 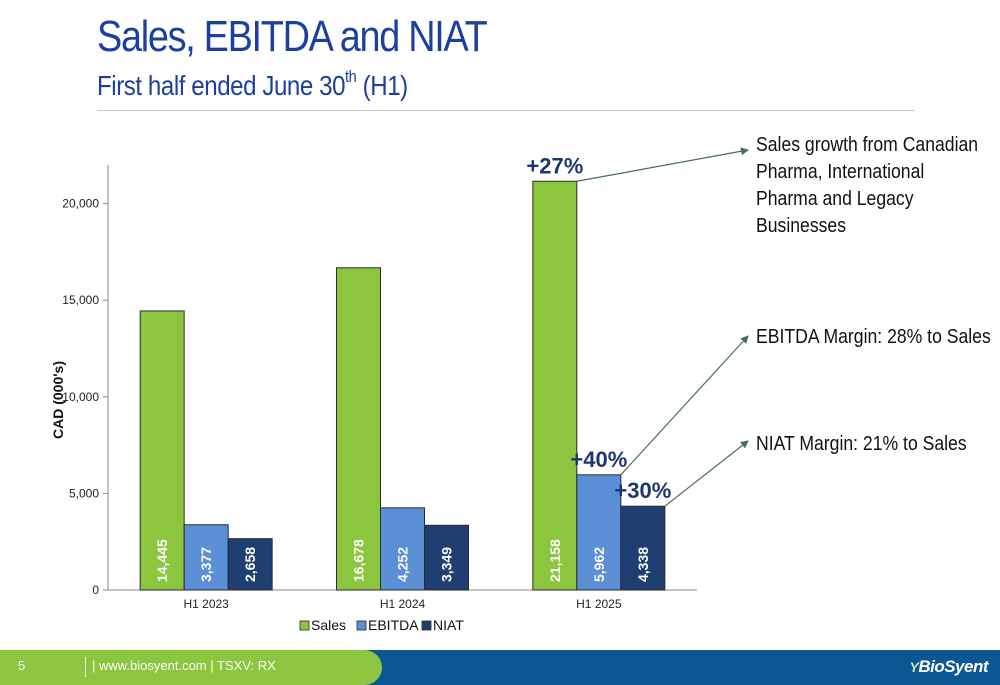 What do you see at coordinates (555, 560) in the screenshot?
I see `data-label: 21,158` at bounding box center [555, 560].